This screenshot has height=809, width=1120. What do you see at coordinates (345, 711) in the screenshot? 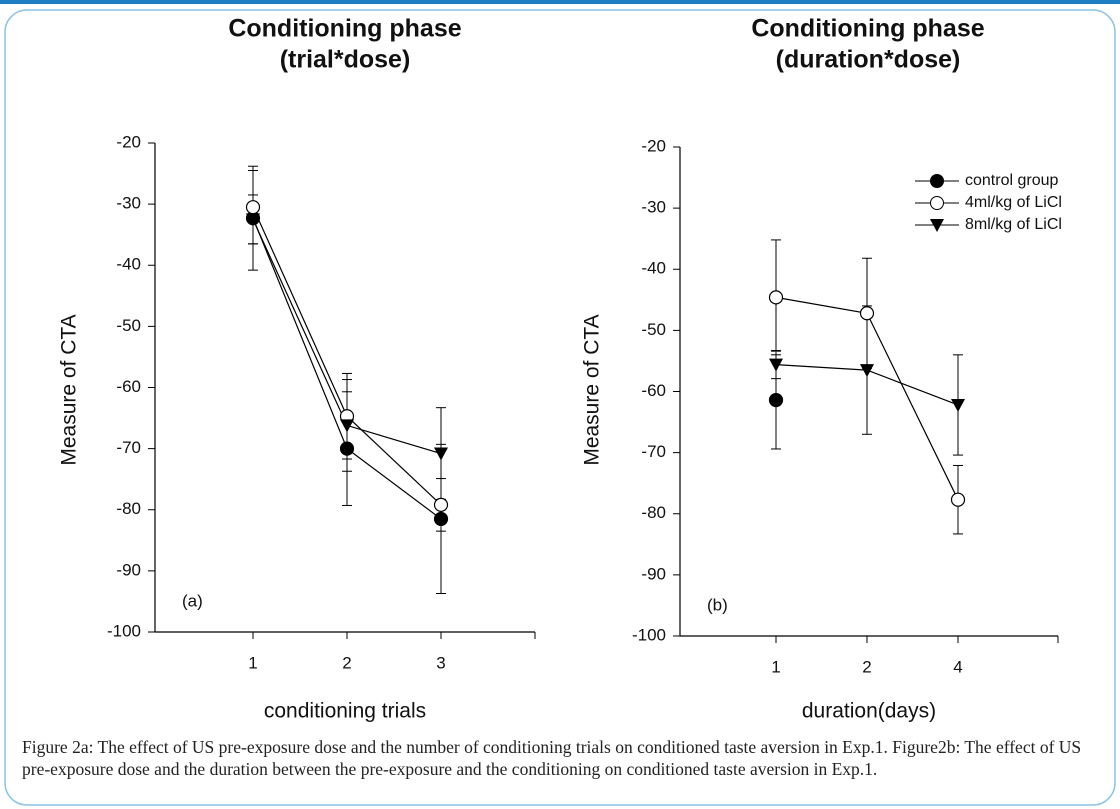
I see `x-axis-label: conditioning trials` at bounding box center [345, 711].